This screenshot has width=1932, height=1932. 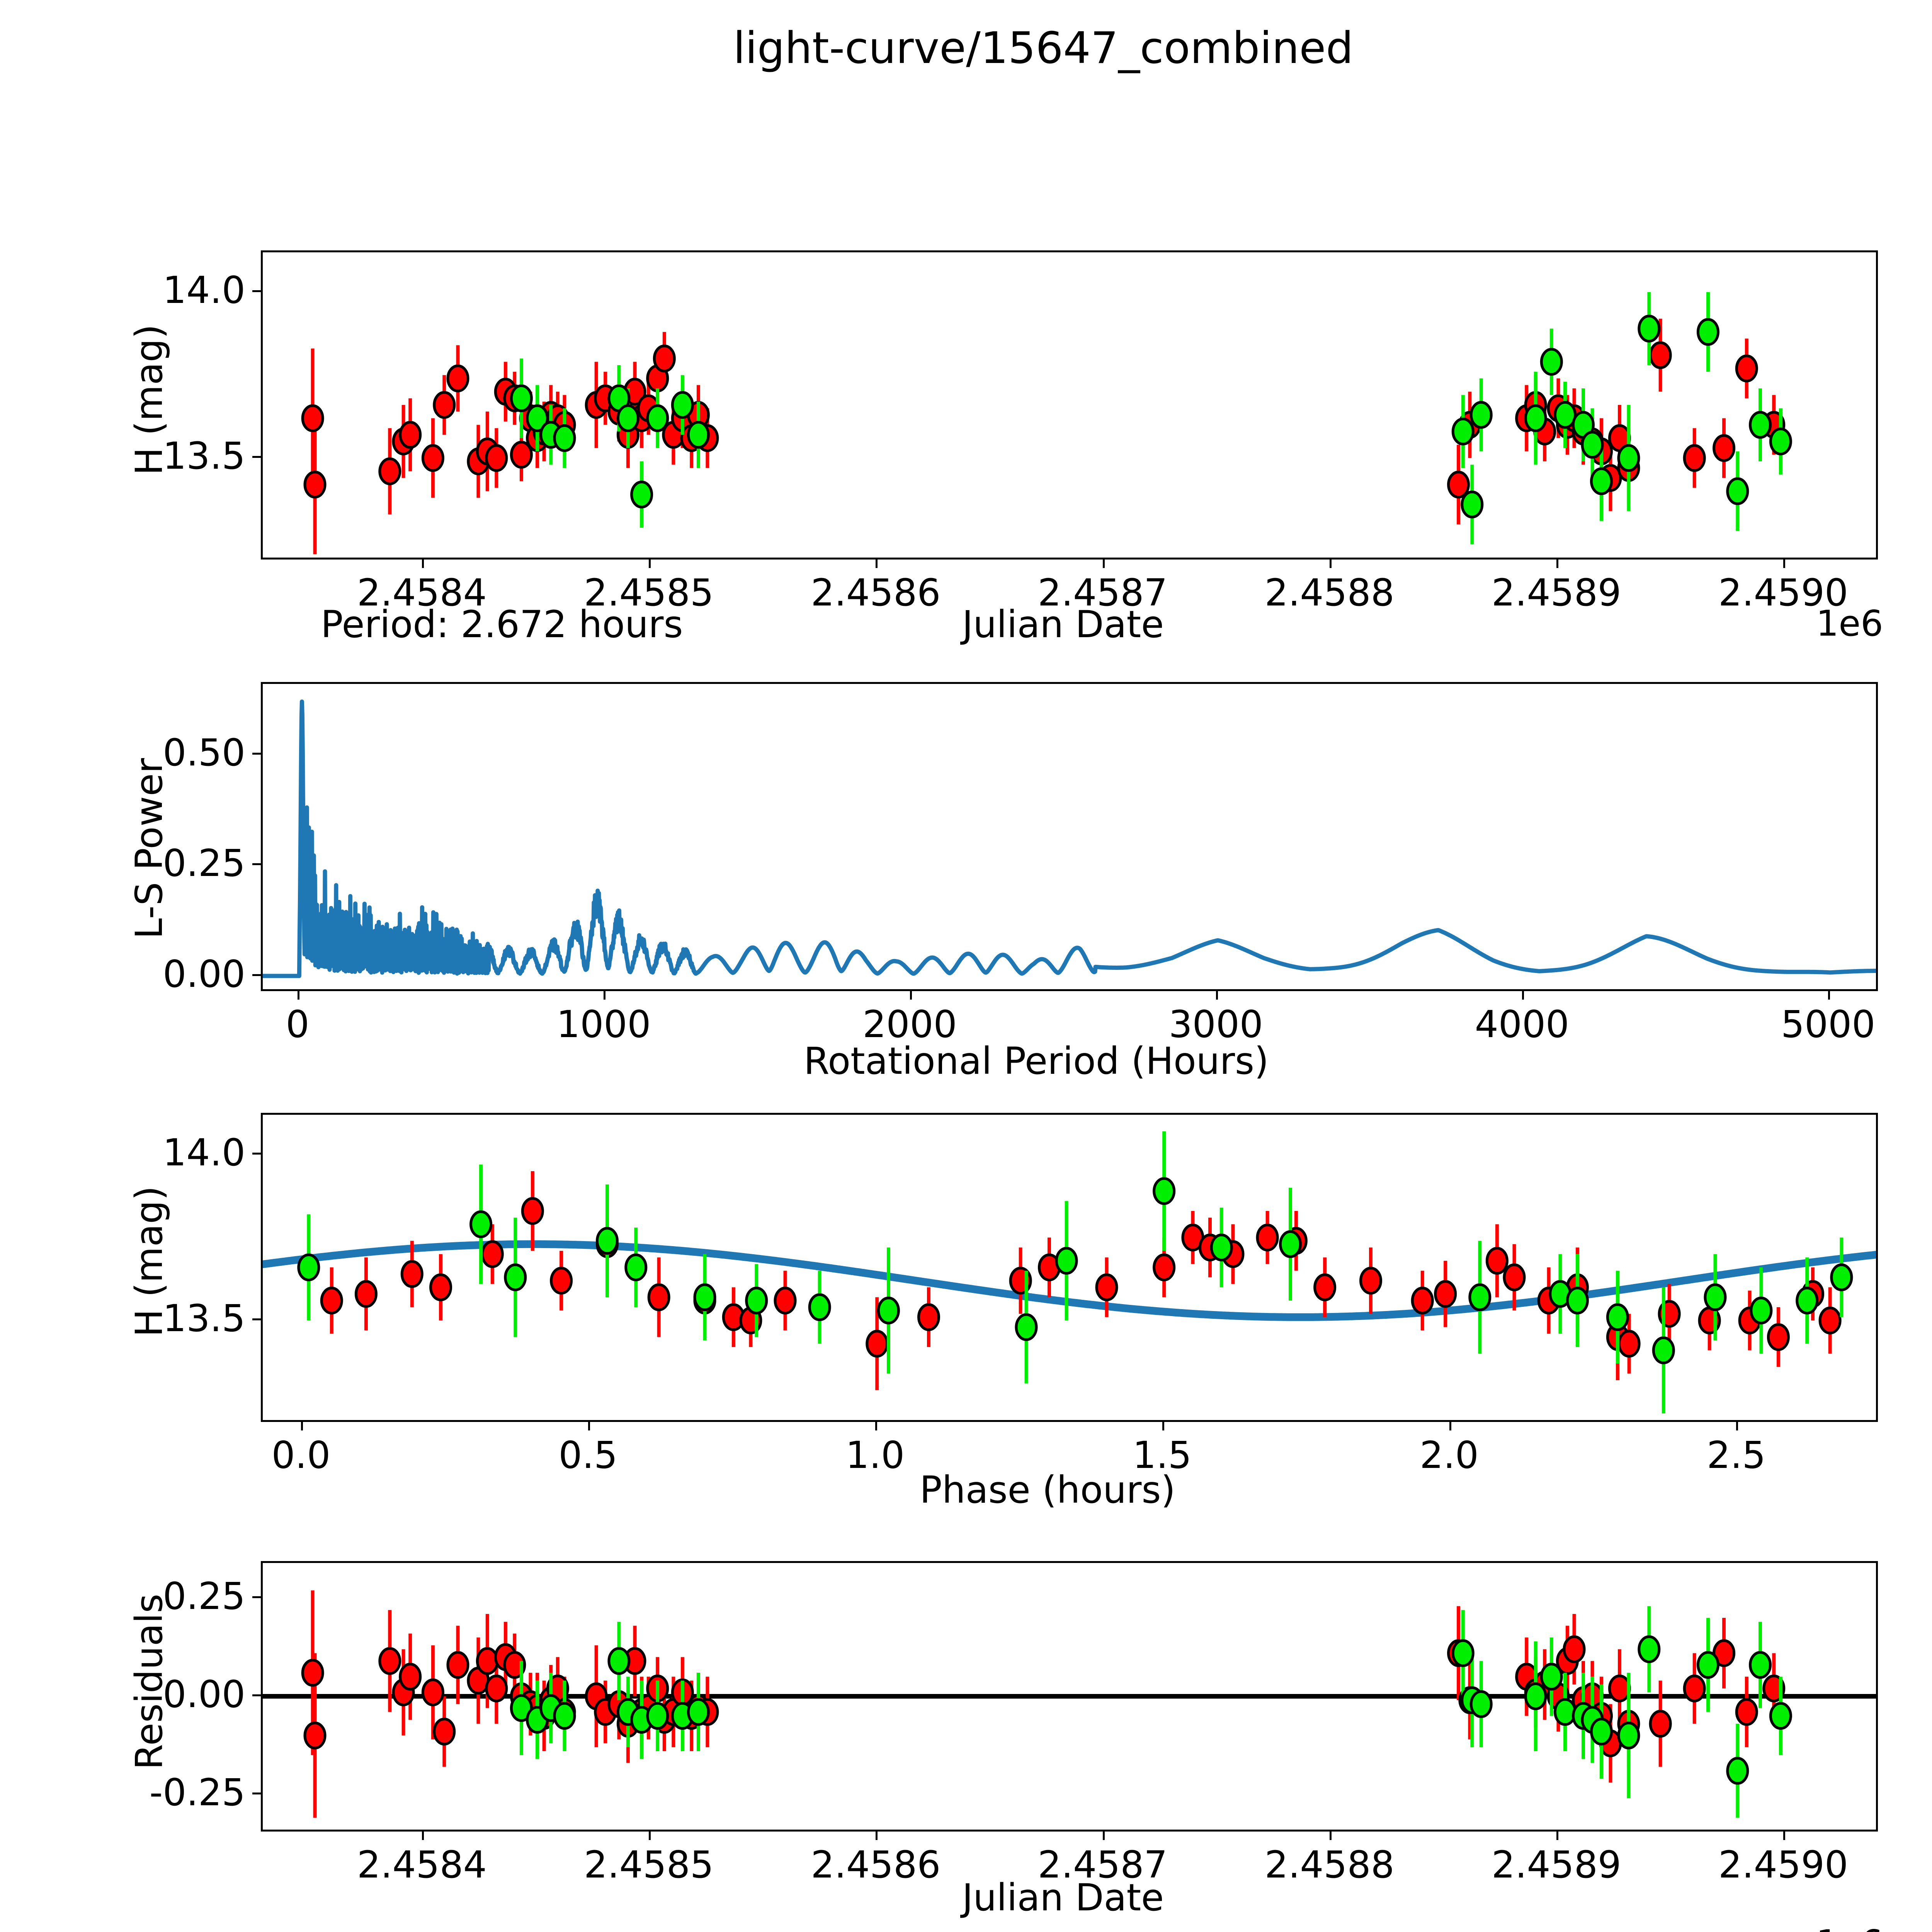 I want to click on y-tick-label: -0.25, so click(x=197, y=1792).